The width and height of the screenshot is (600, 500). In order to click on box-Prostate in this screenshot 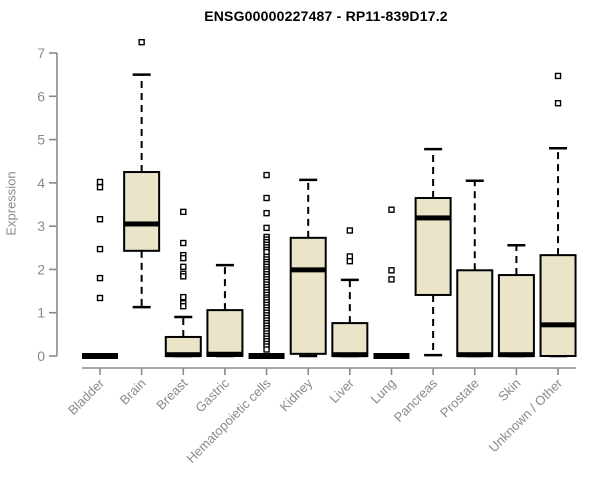, I will do `click(475, 313)`.